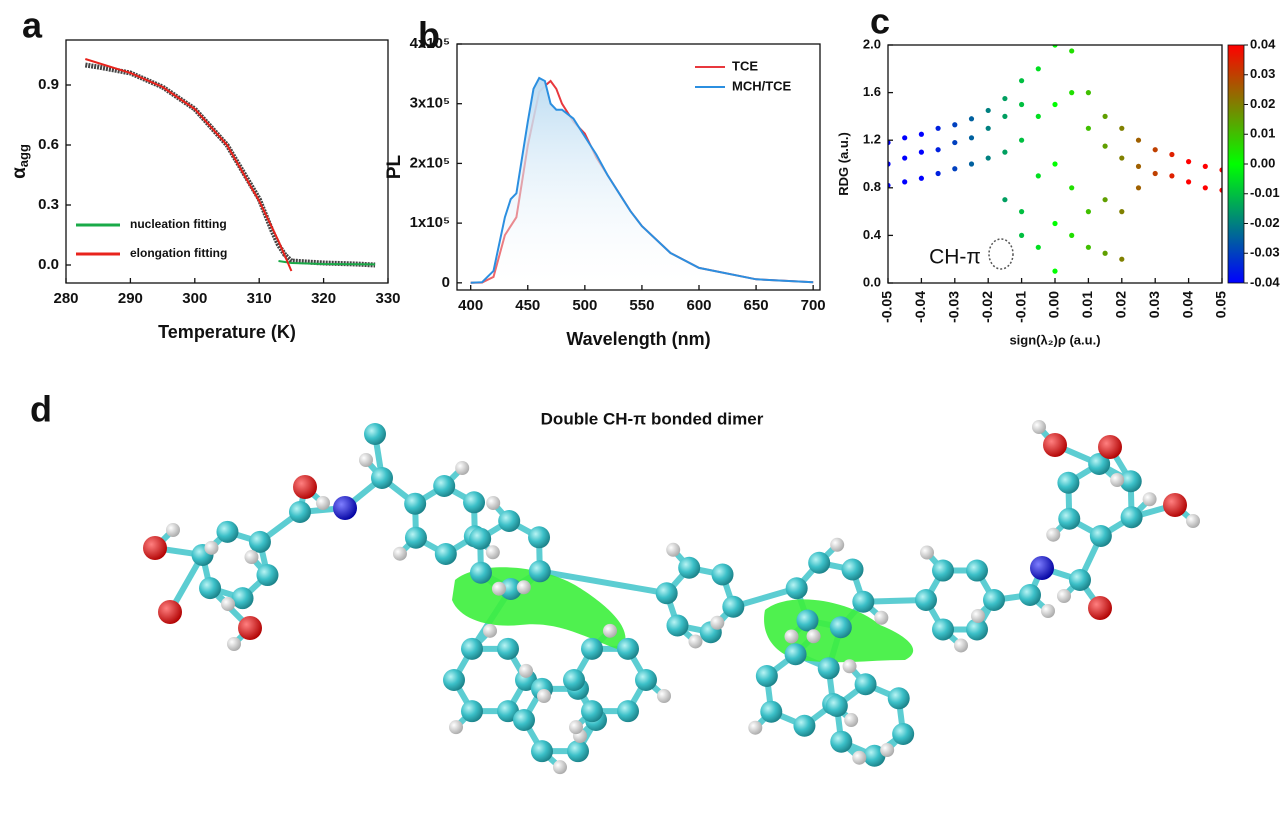 This screenshot has height=818, width=1288. What do you see at coordinates (1265, 192) in the screenshot?
I see `colorbar-tick-label: -0.01` at bounding box center [1265, 192].